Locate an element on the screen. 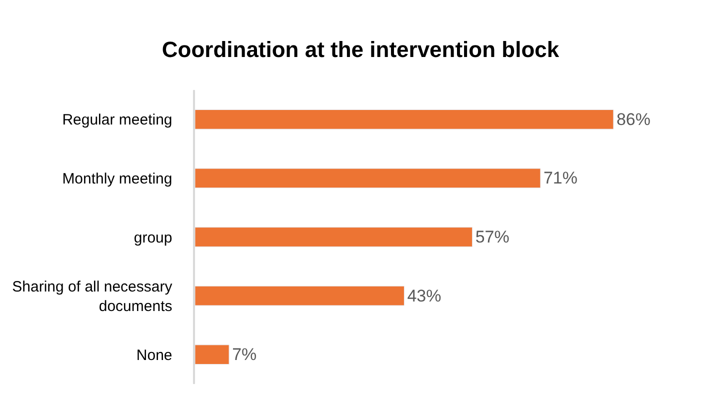 The width and height of the screenshot is (721, 414). data-label: 57% is located at coordinates (492, 237).